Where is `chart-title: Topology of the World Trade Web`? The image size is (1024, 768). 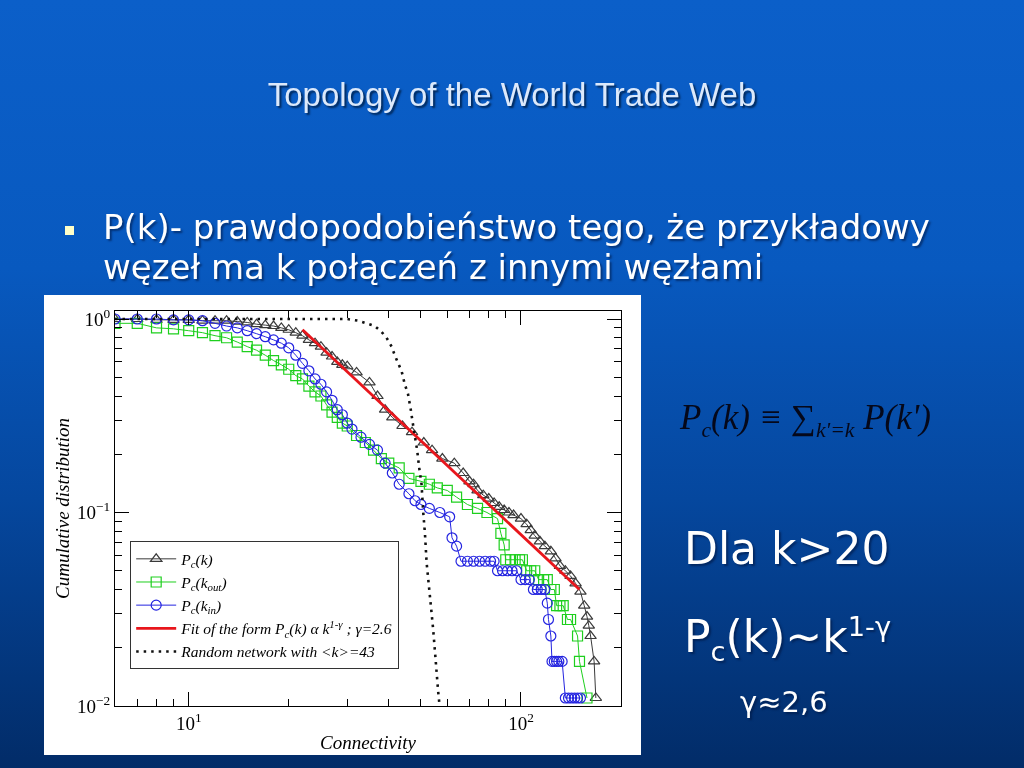 chart-title: Topology of the World Trade Web is located at coordinates (512, 95).